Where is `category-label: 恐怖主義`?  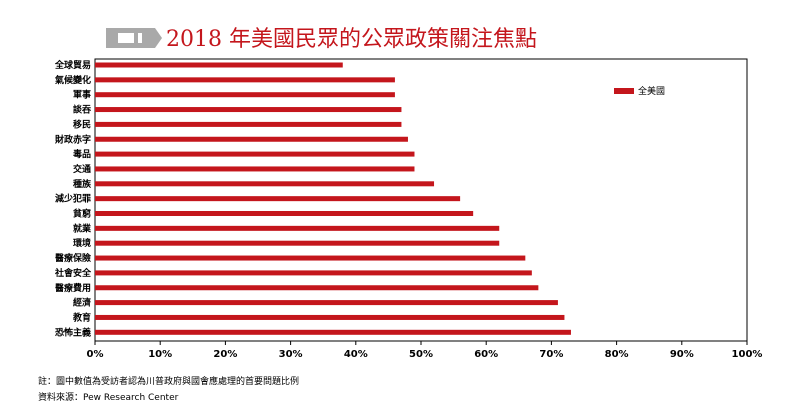
category-label: 恐怖主義 is located at coordinates (73, 332).